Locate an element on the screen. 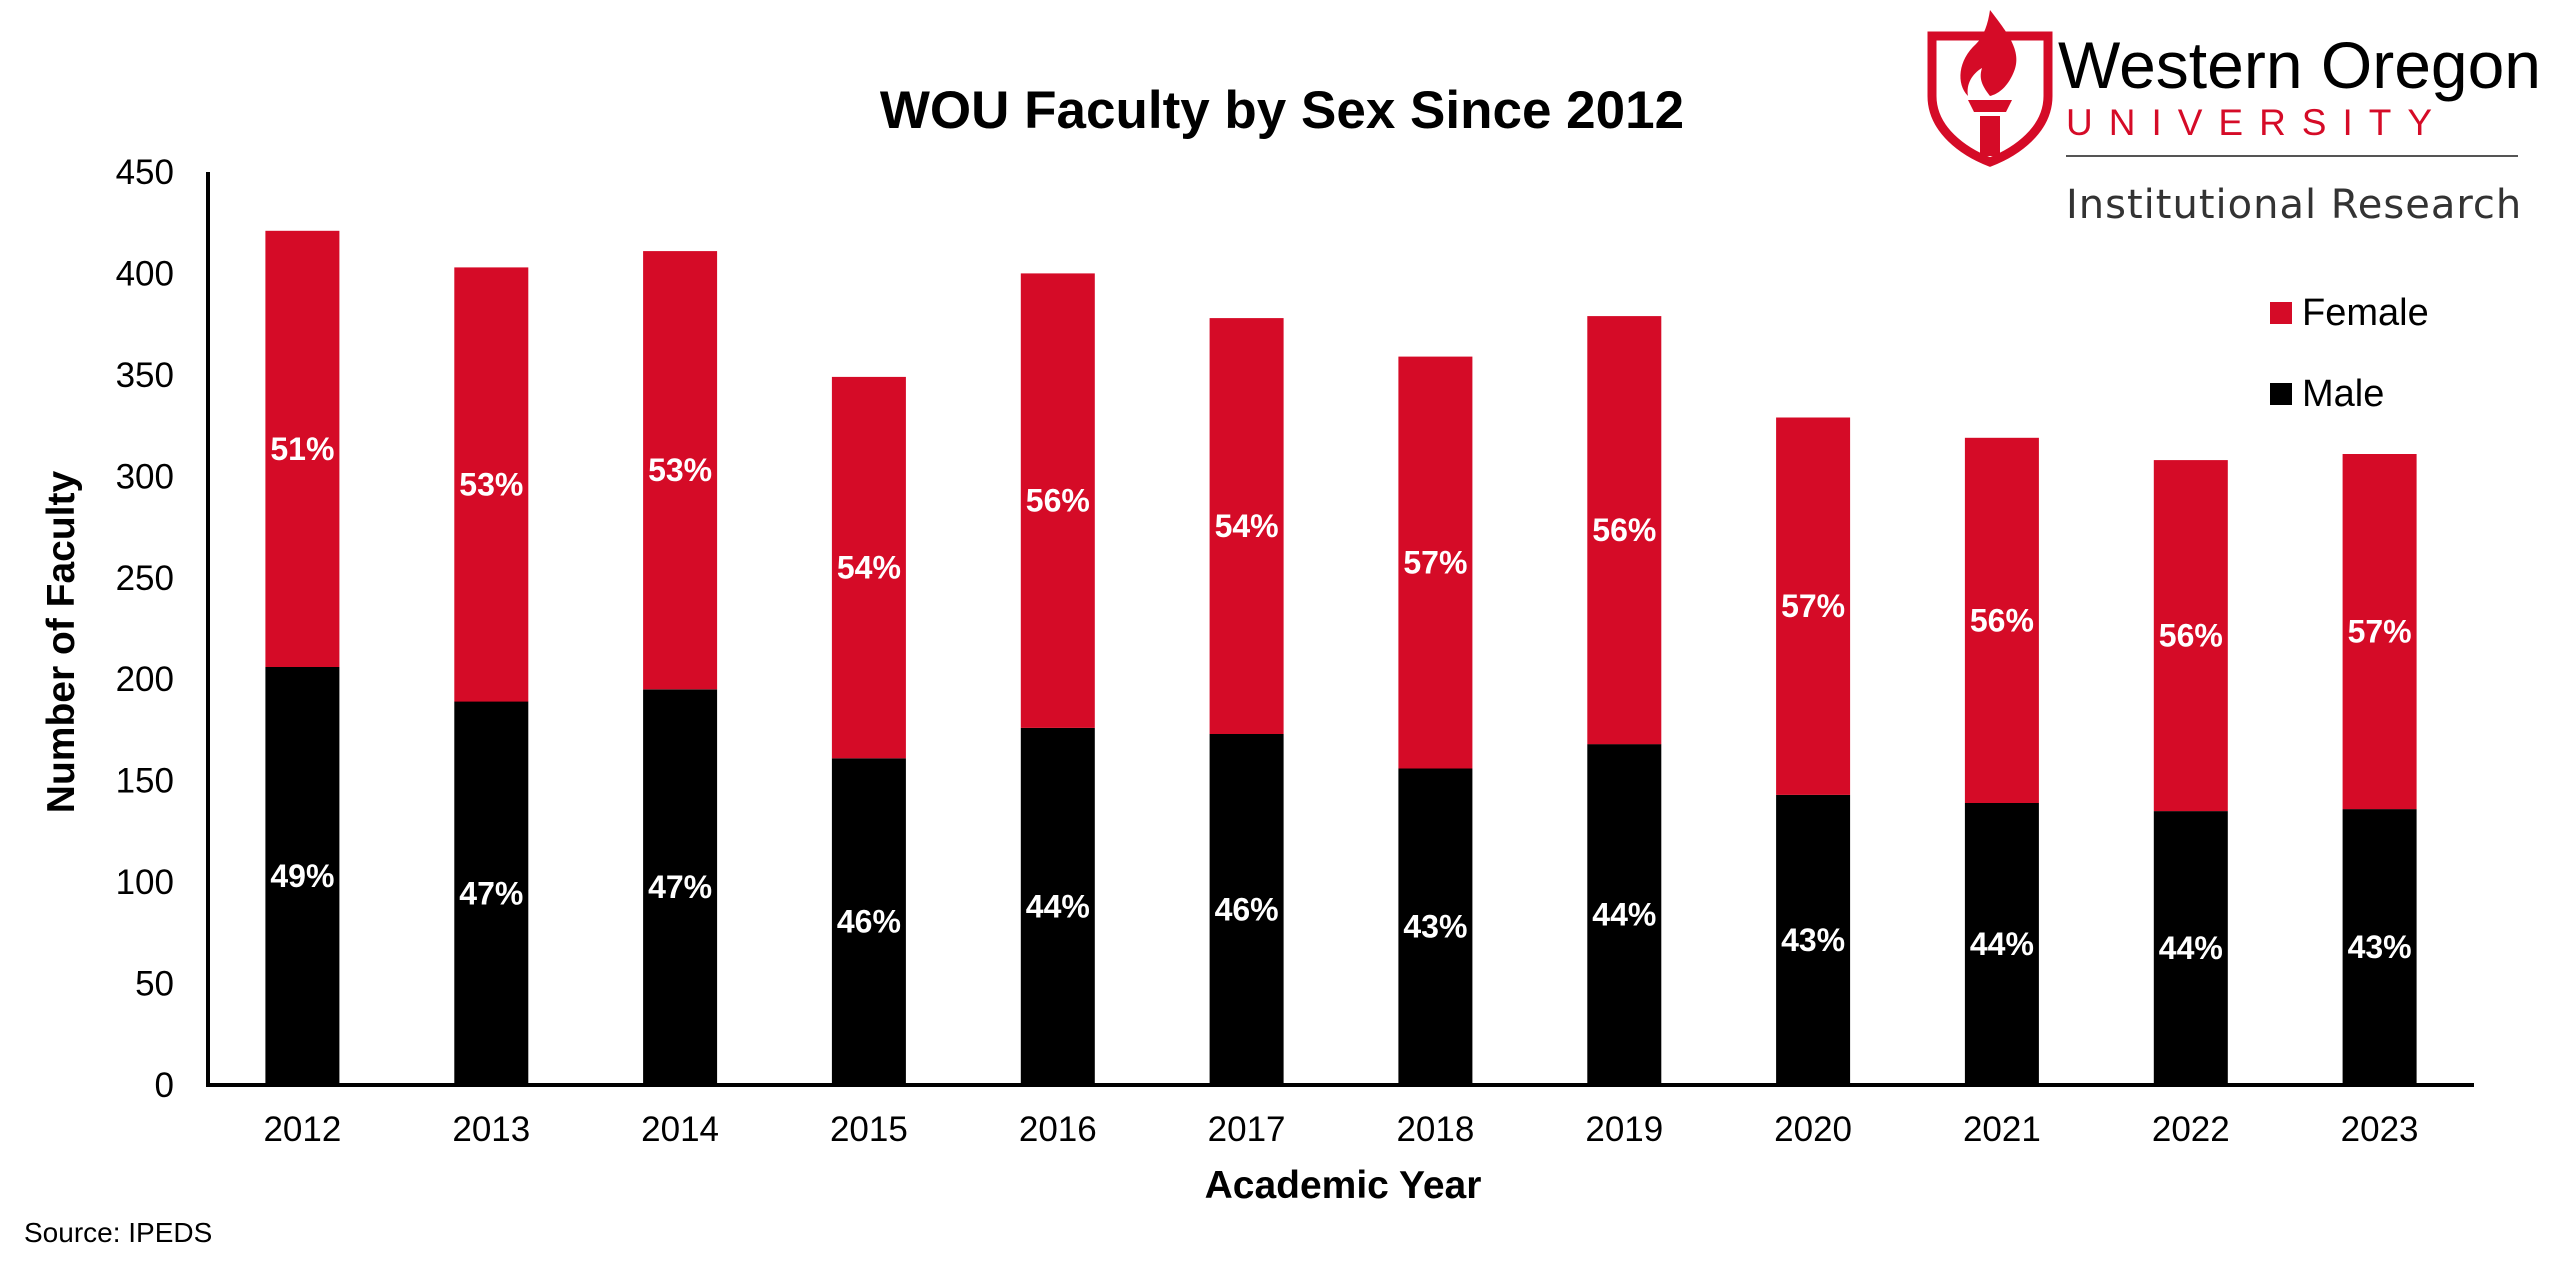 This screenshot has width=2560, height=1268. x-tick-label-2019: 2019 is located at coordinates (1624, 1129).